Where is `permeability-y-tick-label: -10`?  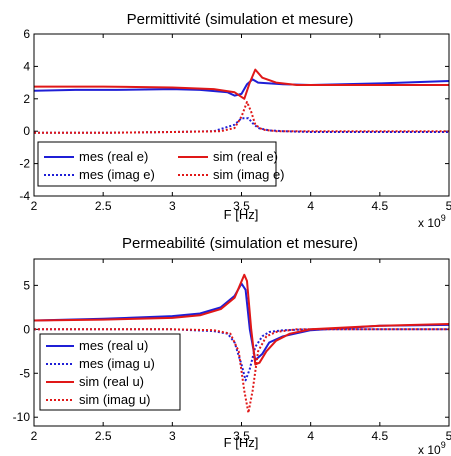 permeability-y-tick-label: -10 is located at coordinates (22, 417).